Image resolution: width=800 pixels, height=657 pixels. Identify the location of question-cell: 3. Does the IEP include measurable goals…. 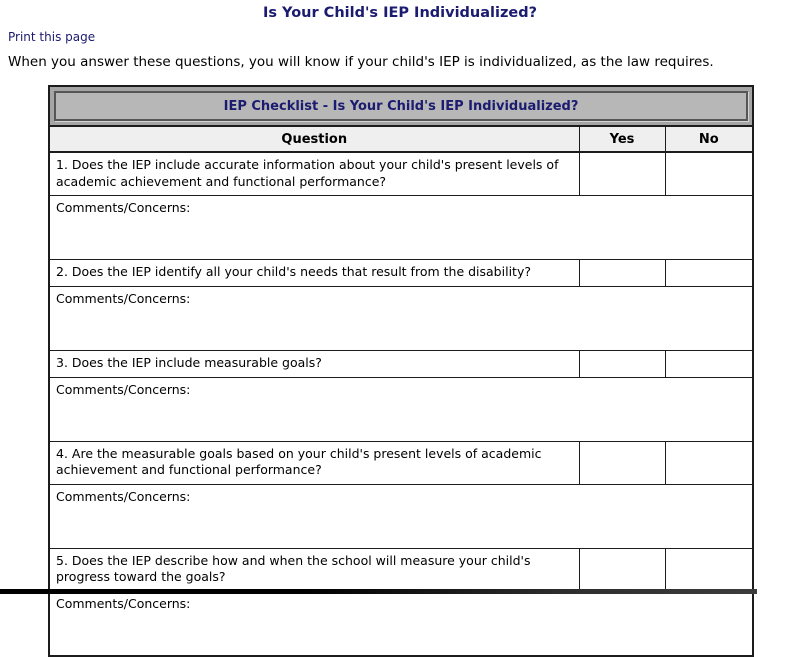
(314, 363).